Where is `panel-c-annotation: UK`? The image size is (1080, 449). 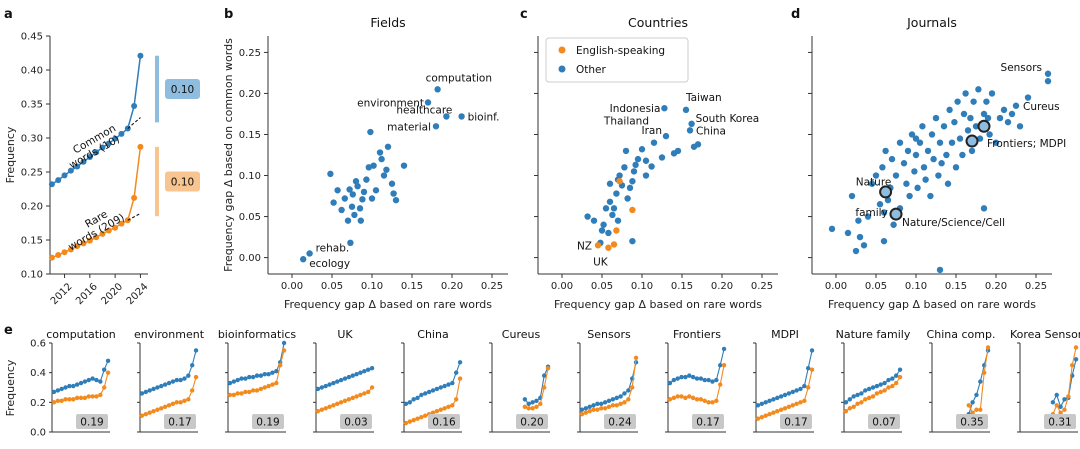 panel-c-annotation: UK is located at coordinates (601, 263).